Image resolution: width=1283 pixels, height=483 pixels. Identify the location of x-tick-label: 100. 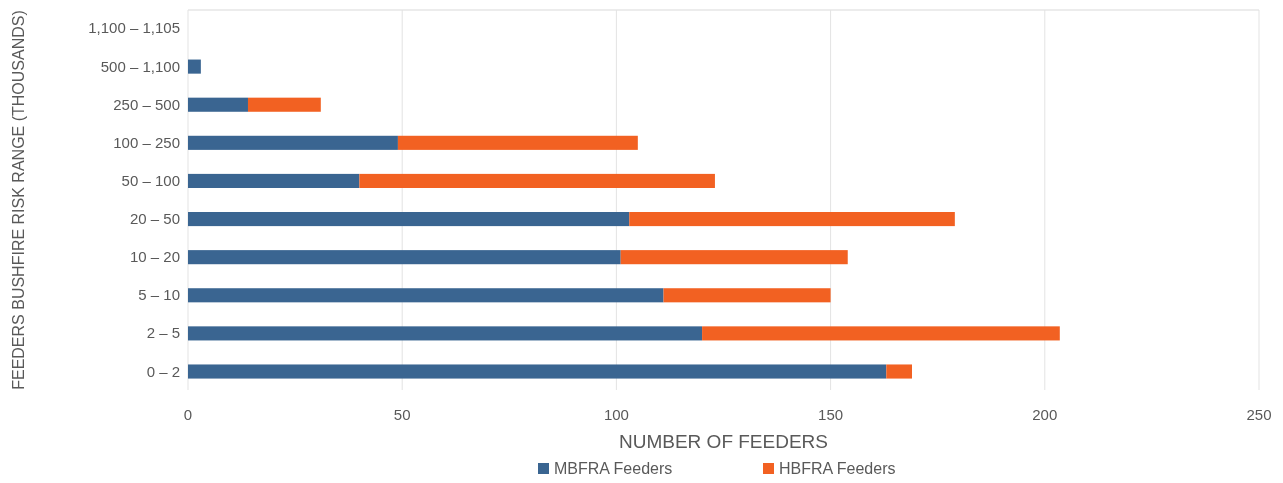
(616, 414).